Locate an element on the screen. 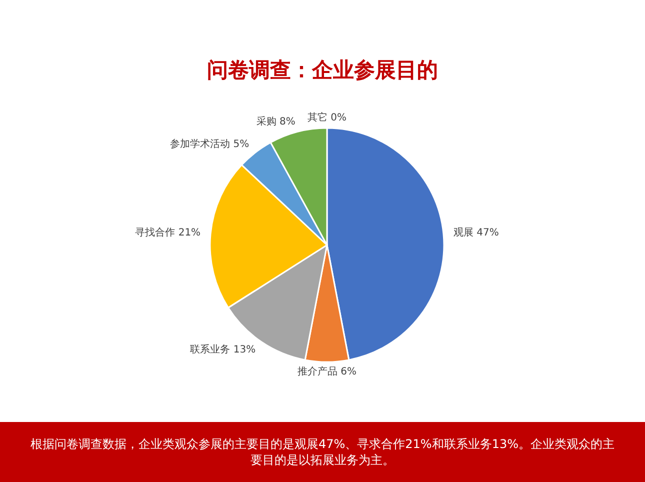 This screenshot has height=482, width=645. category-label: 其它 0% is located at coordinates (327, 118).